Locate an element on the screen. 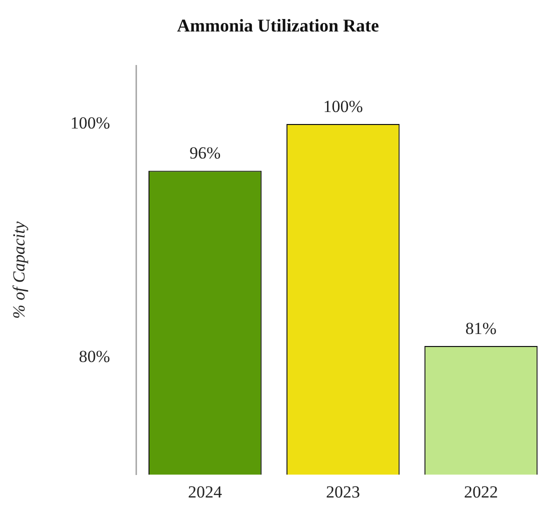  data-label: 100% is located at coordinates (343, 106).